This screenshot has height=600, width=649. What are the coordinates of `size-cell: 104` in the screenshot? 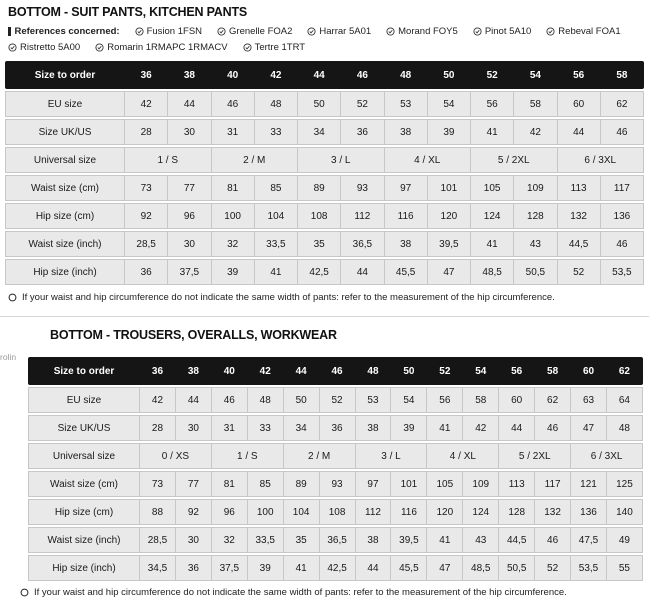 It's located at (300, 512).